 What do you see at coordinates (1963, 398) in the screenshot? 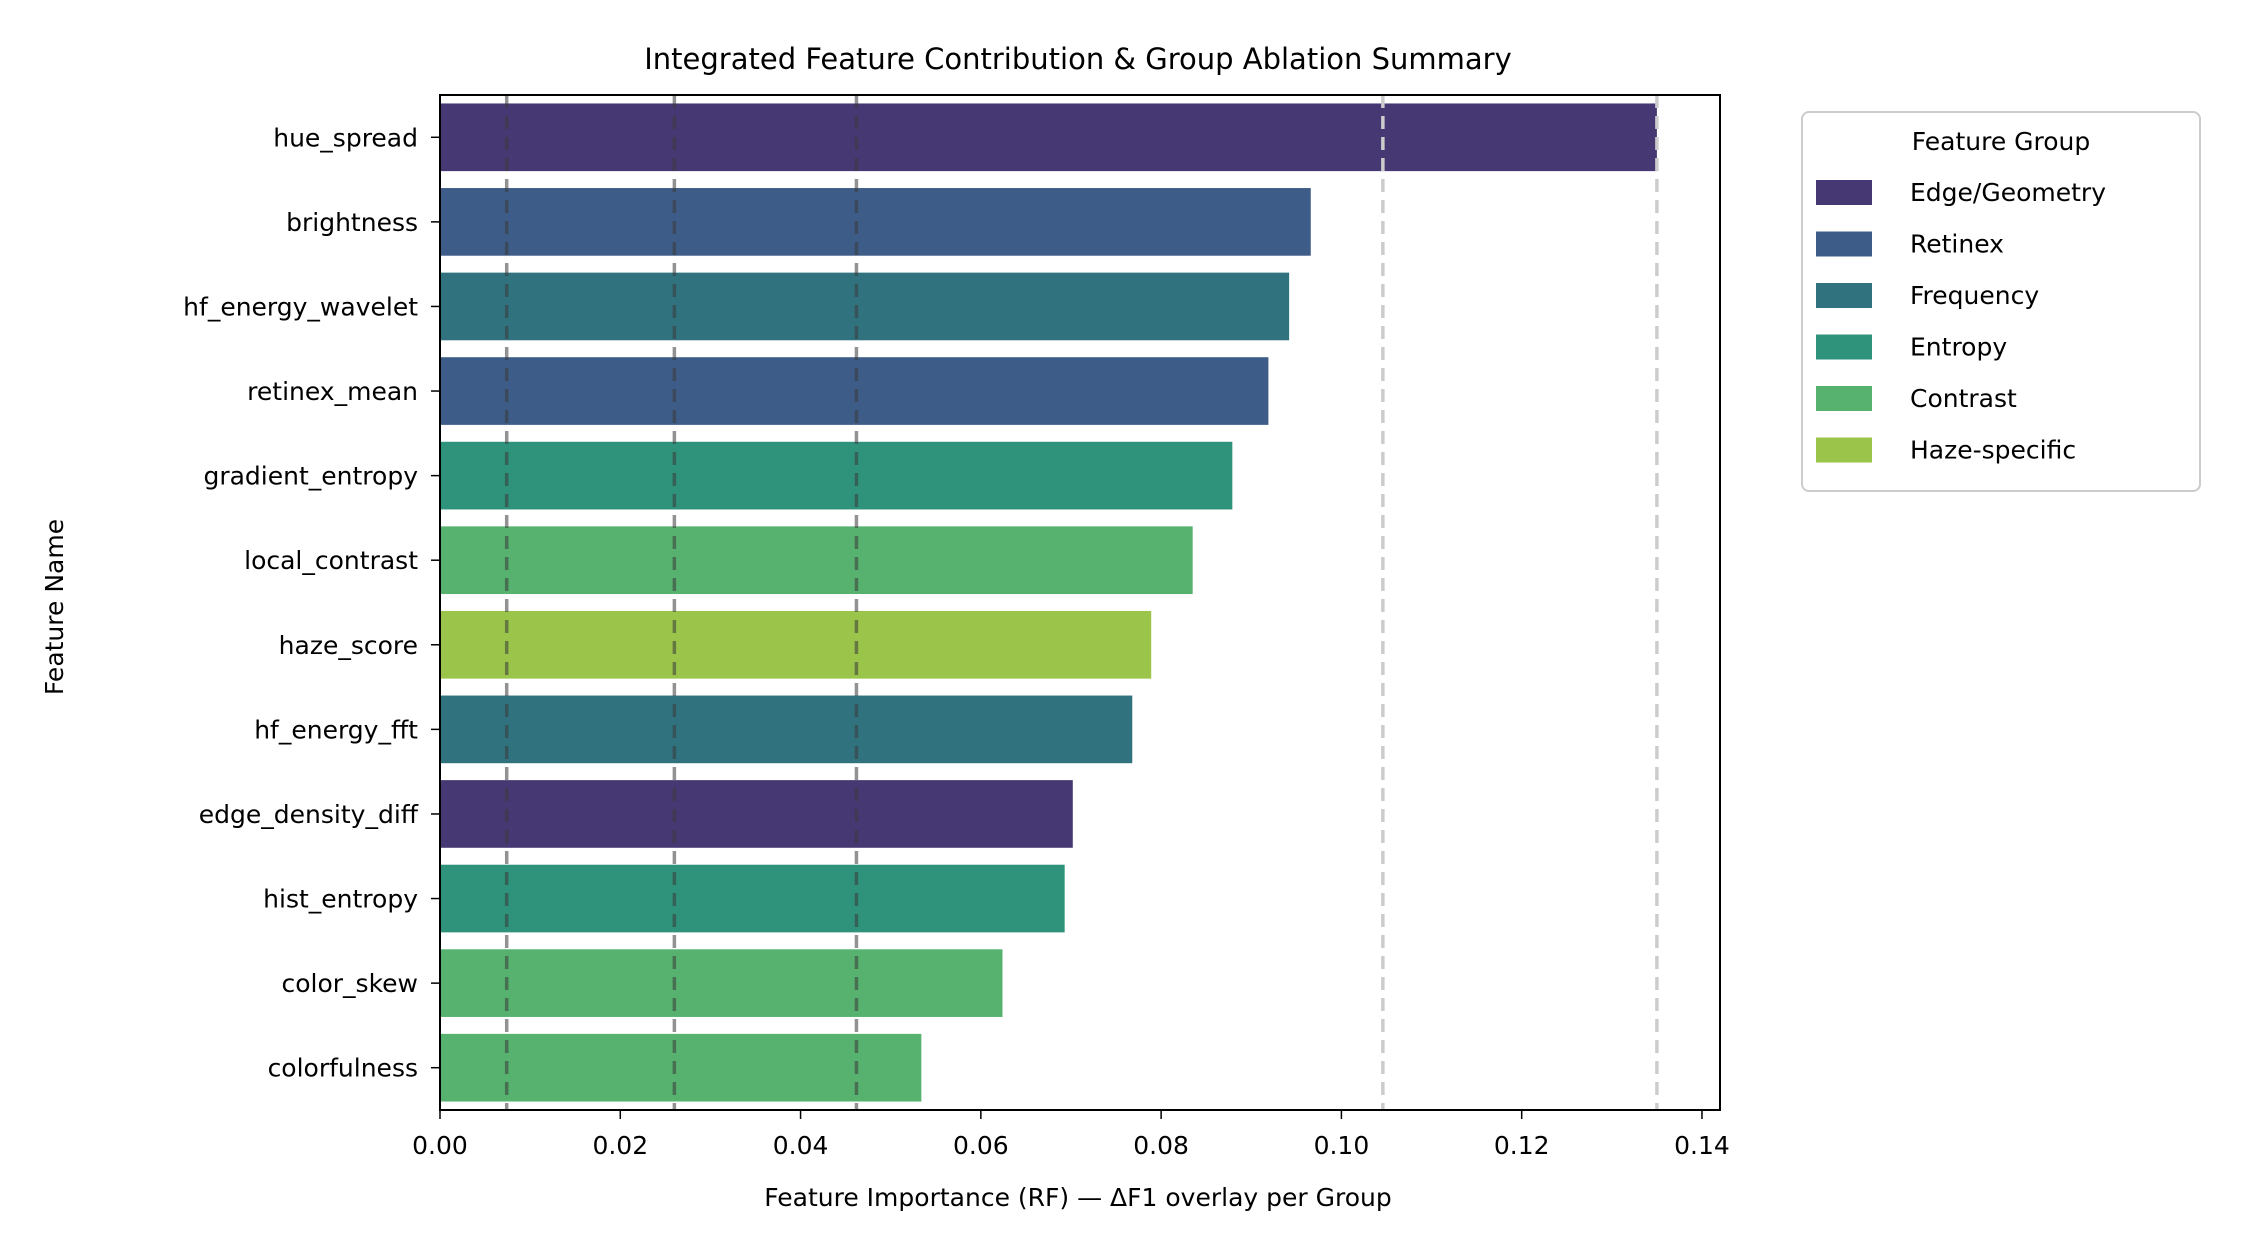
I see `legend-entry-label: Contrast` at bounding box center [1963, 398].